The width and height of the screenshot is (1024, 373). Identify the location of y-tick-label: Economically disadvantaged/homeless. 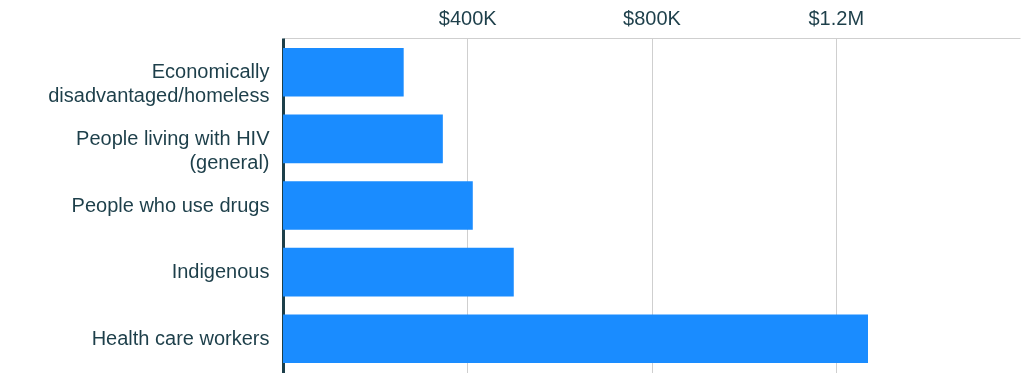
(159, 83).